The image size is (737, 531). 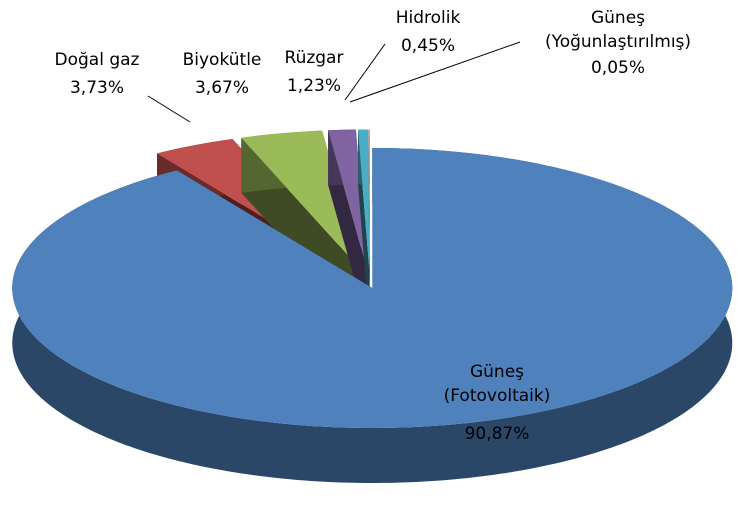 I want to click on label-text: Doğal gaz, so click(x=97, y=60).